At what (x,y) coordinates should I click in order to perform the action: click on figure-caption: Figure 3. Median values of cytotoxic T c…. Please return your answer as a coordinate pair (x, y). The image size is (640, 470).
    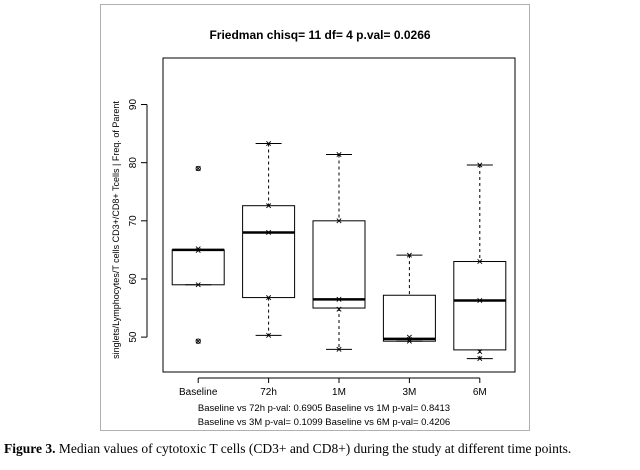
    Looking at the image, I should click on (322, 449).